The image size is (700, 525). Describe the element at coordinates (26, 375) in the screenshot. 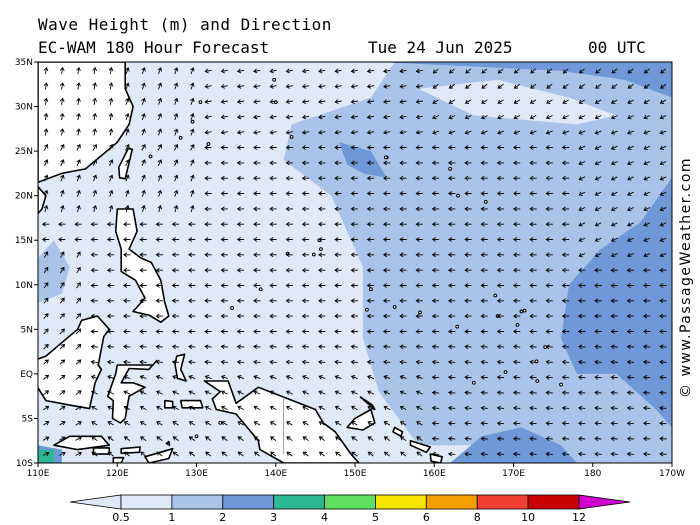

I see `lat-tick-label: EQ` at that location.